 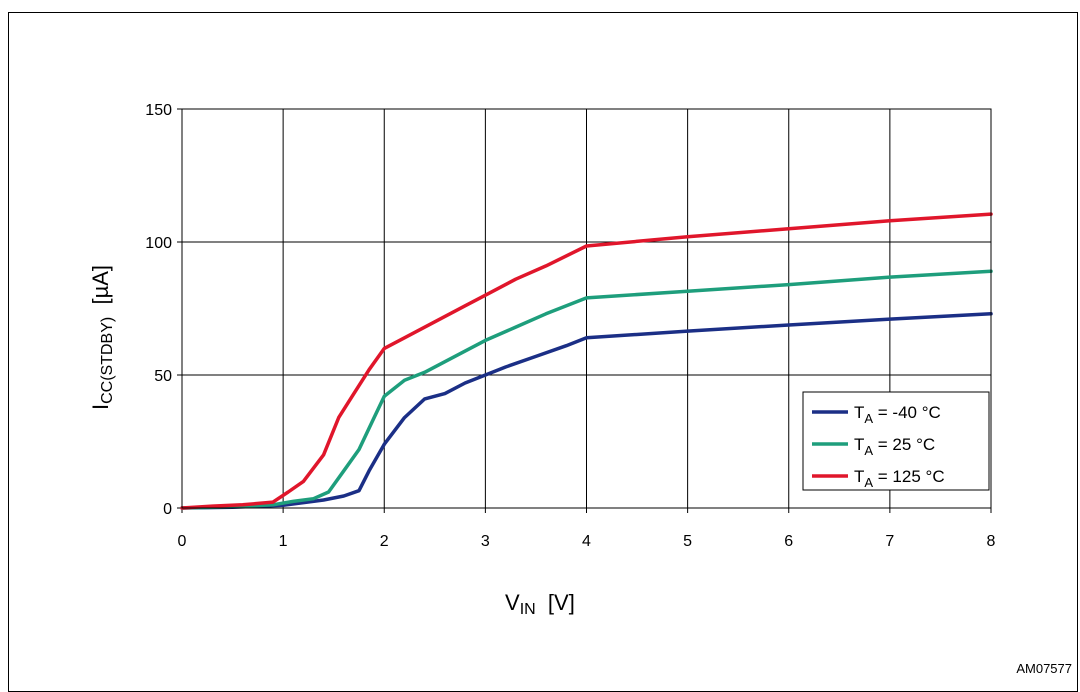 What do you see at coordinates (586, 541) in the screenshot?
I see `x-tick-label: 4` at bounding box center [586, 541].